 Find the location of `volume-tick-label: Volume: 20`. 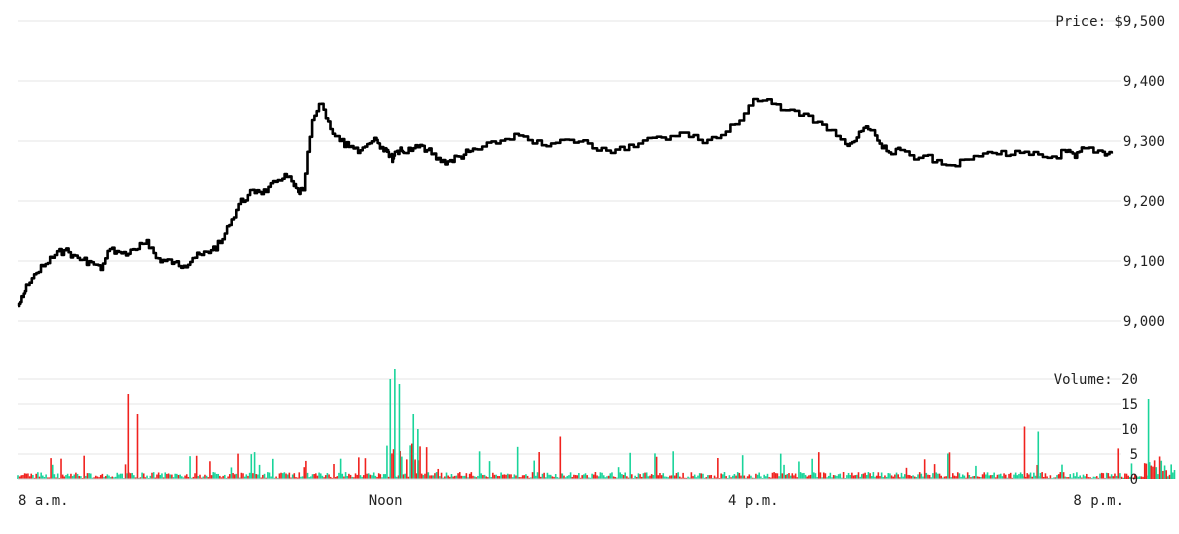

volume-tick-label: Volume: 20 is located at coordinates (1096, 380).